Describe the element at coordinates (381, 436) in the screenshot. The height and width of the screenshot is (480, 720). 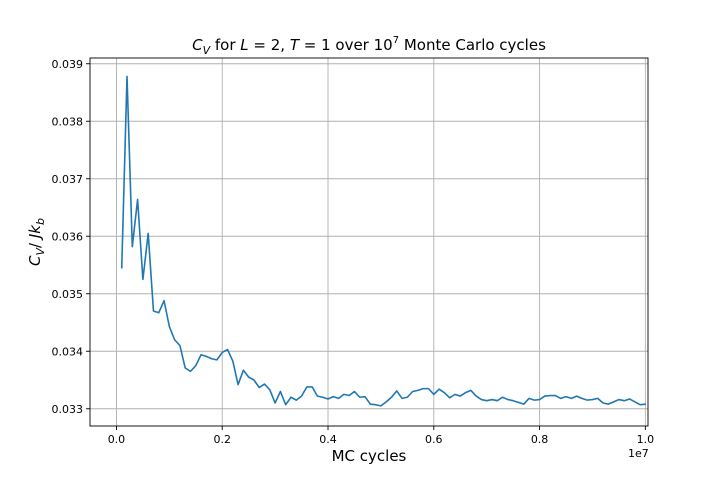
I see `x-axis: 0.0 0.2 0.4 0.6 0.8 1.0` at that location.